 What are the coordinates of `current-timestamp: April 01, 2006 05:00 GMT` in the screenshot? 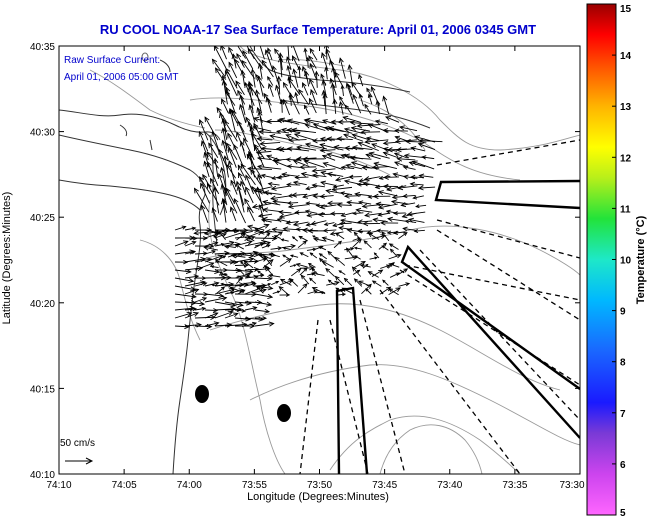 It's located at (121, 77).